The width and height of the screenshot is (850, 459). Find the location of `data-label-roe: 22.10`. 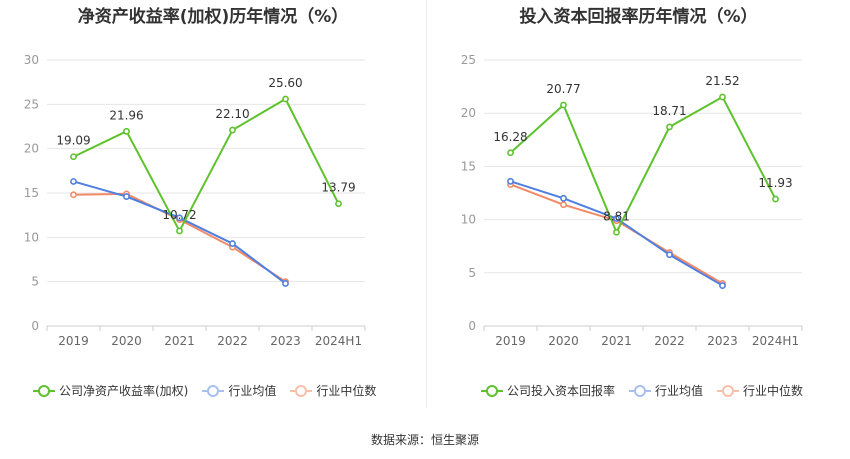

data-label-roe: 22.10 is located at coordinates (232, 114).